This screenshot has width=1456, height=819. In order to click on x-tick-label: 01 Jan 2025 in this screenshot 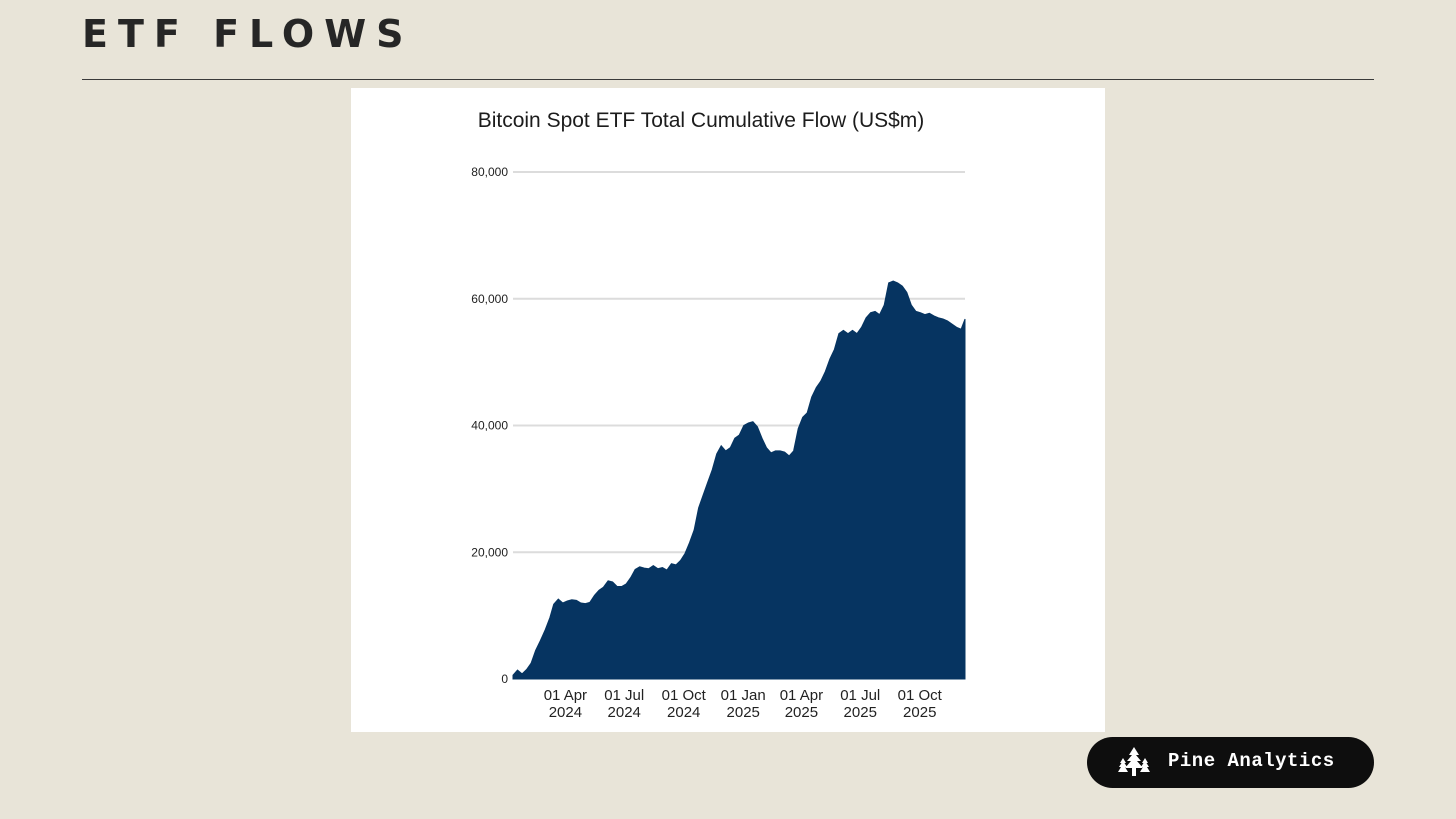, I will do `click(743, 704)`.